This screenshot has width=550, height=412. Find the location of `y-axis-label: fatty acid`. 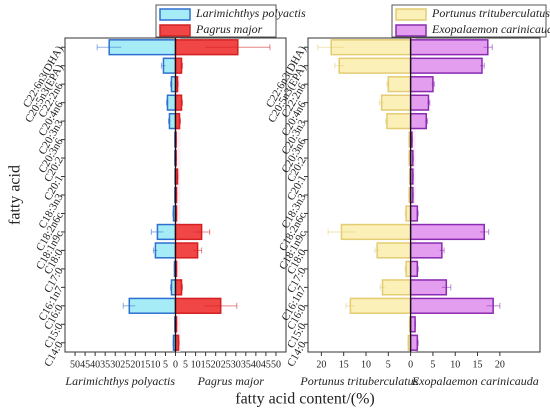

y-axis-label: fatty acid is located at coordinates (15, 195).